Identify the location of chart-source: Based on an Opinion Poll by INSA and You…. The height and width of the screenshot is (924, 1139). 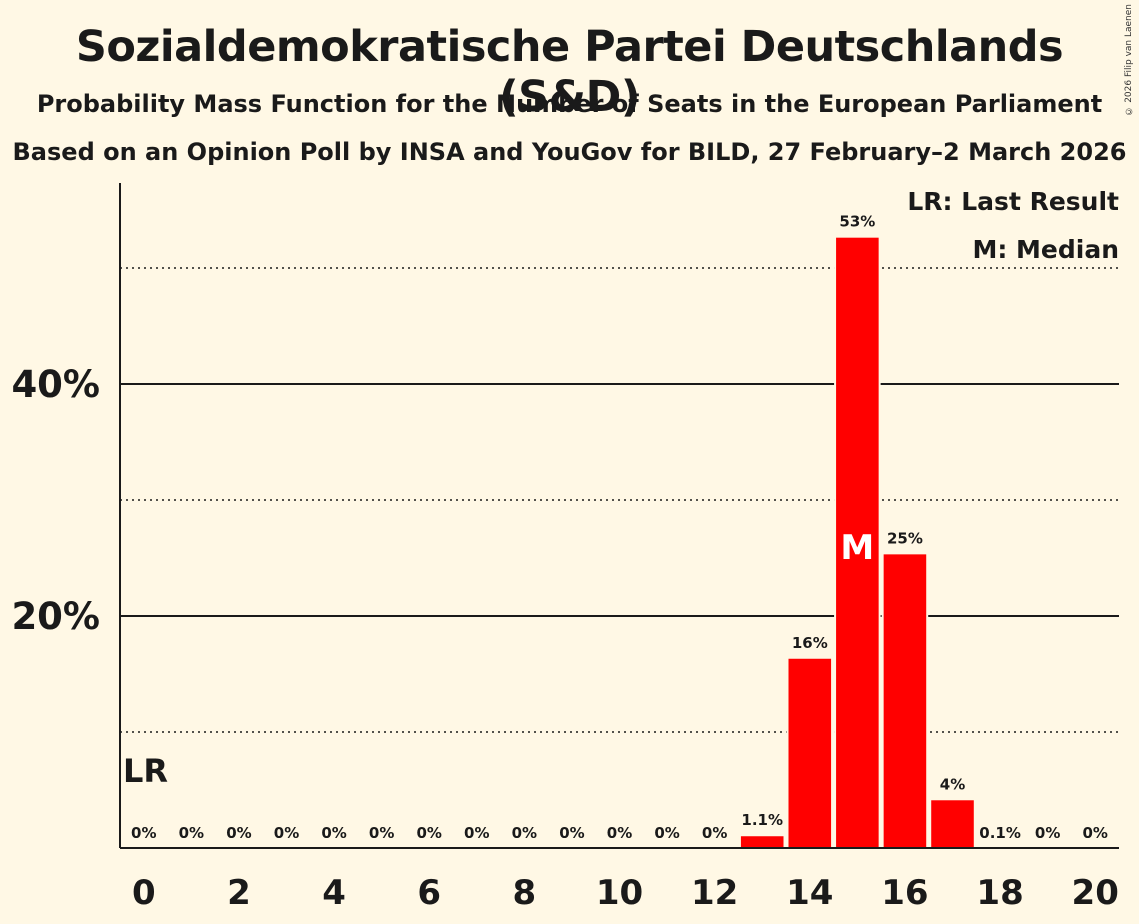
(569, 152).